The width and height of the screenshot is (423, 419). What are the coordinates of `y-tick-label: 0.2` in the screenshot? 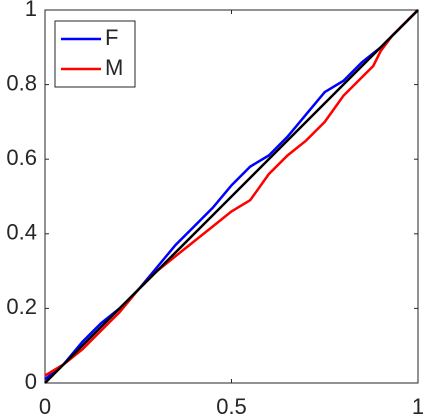 It's located at (21, 306).